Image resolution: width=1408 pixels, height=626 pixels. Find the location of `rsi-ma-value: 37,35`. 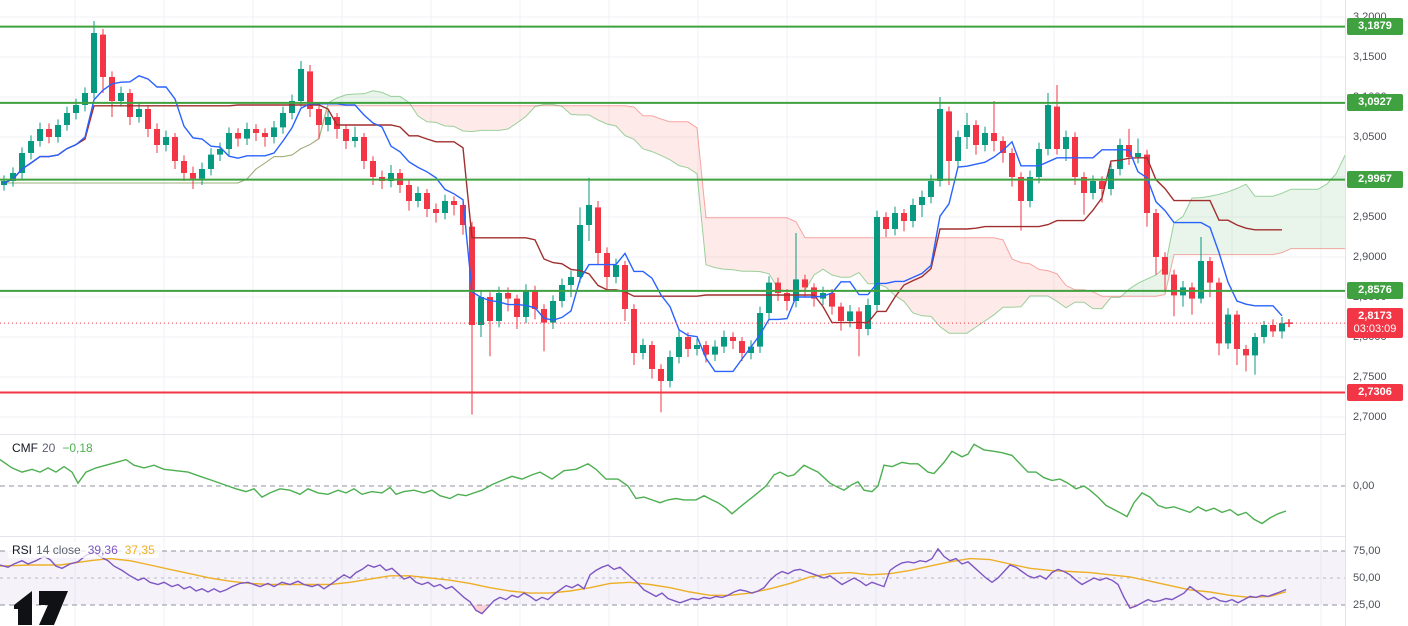

rsi-ma-value: 37,35 is located at coordinates (139, 550).